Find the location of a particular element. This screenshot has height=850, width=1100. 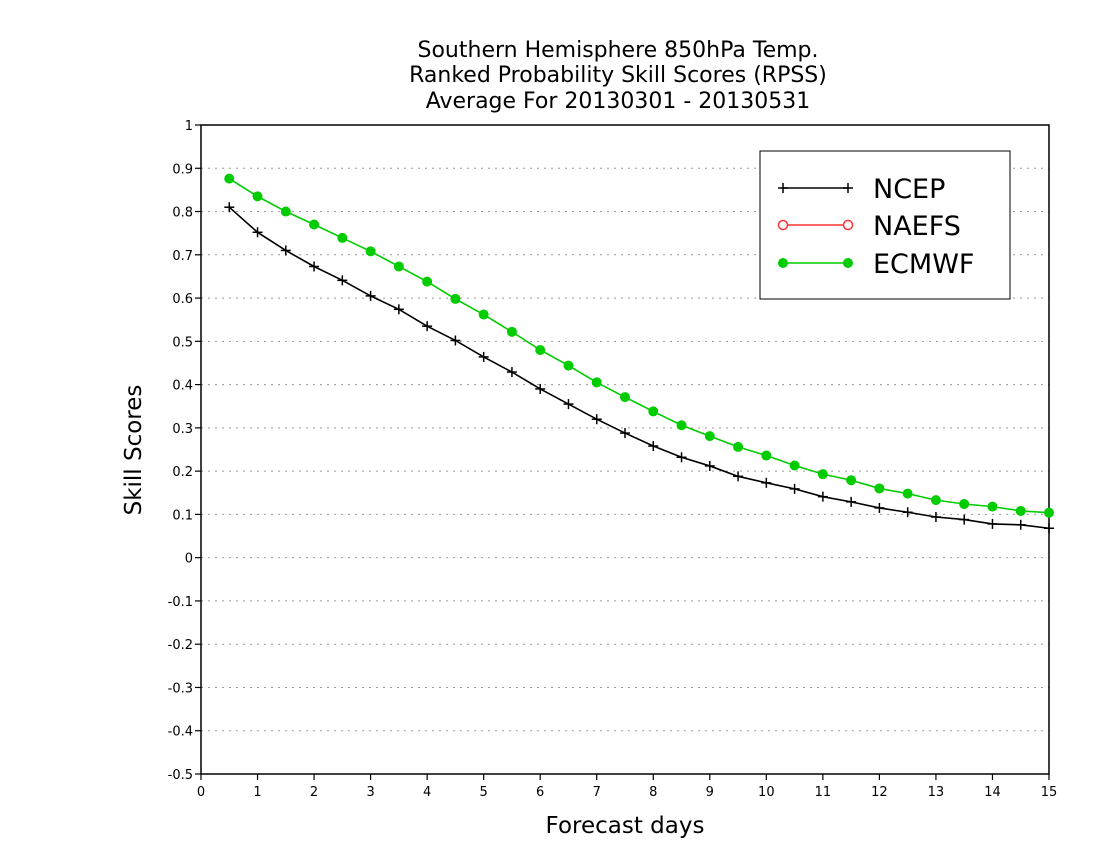

y-tick-label: 0.4 is located at coordinates (182, 386).